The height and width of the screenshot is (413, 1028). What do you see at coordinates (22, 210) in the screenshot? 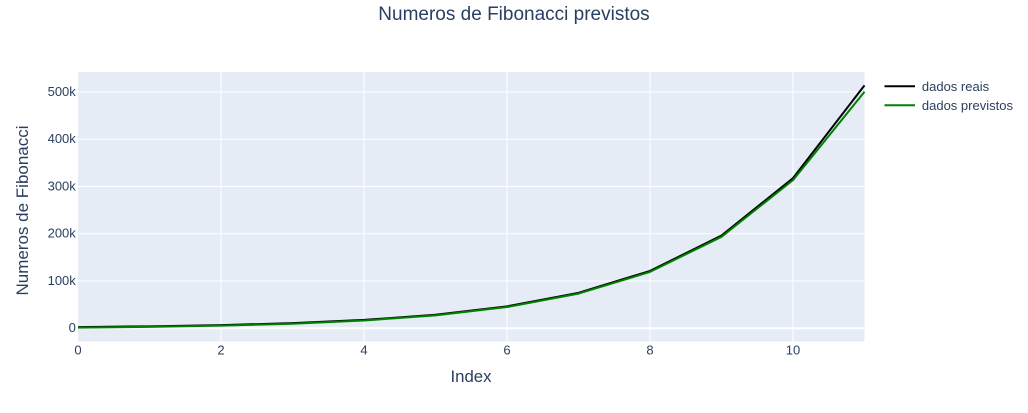
I see `svg-text: Numeros de Fibonacci` at bounding box center [22, 210].